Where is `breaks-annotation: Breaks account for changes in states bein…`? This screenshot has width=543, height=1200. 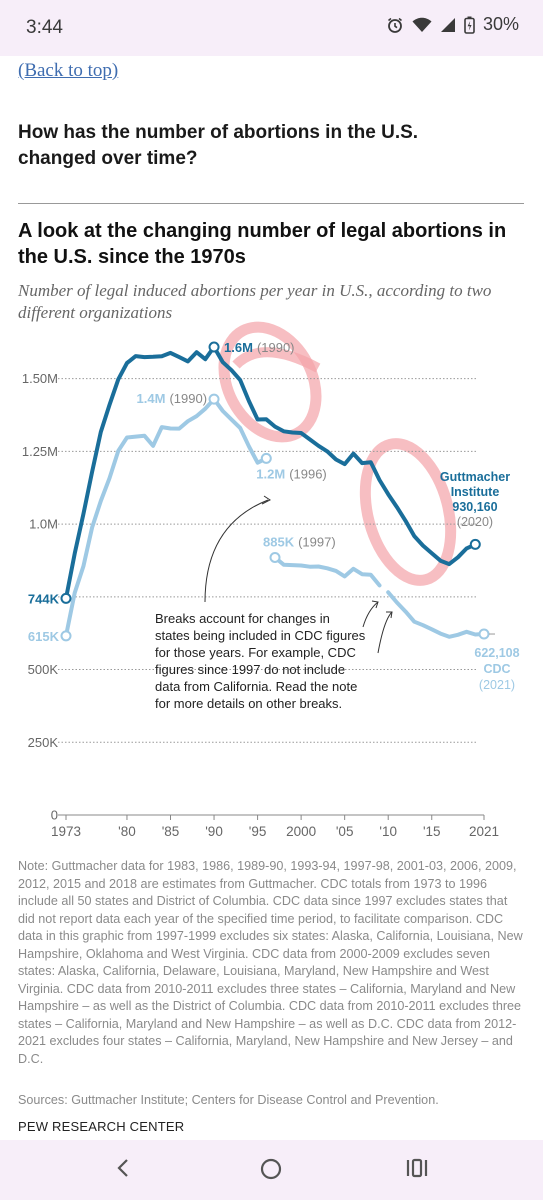 breaks-annotation: Breaks account for changes in states bein… is located at coordinates (273, 603).